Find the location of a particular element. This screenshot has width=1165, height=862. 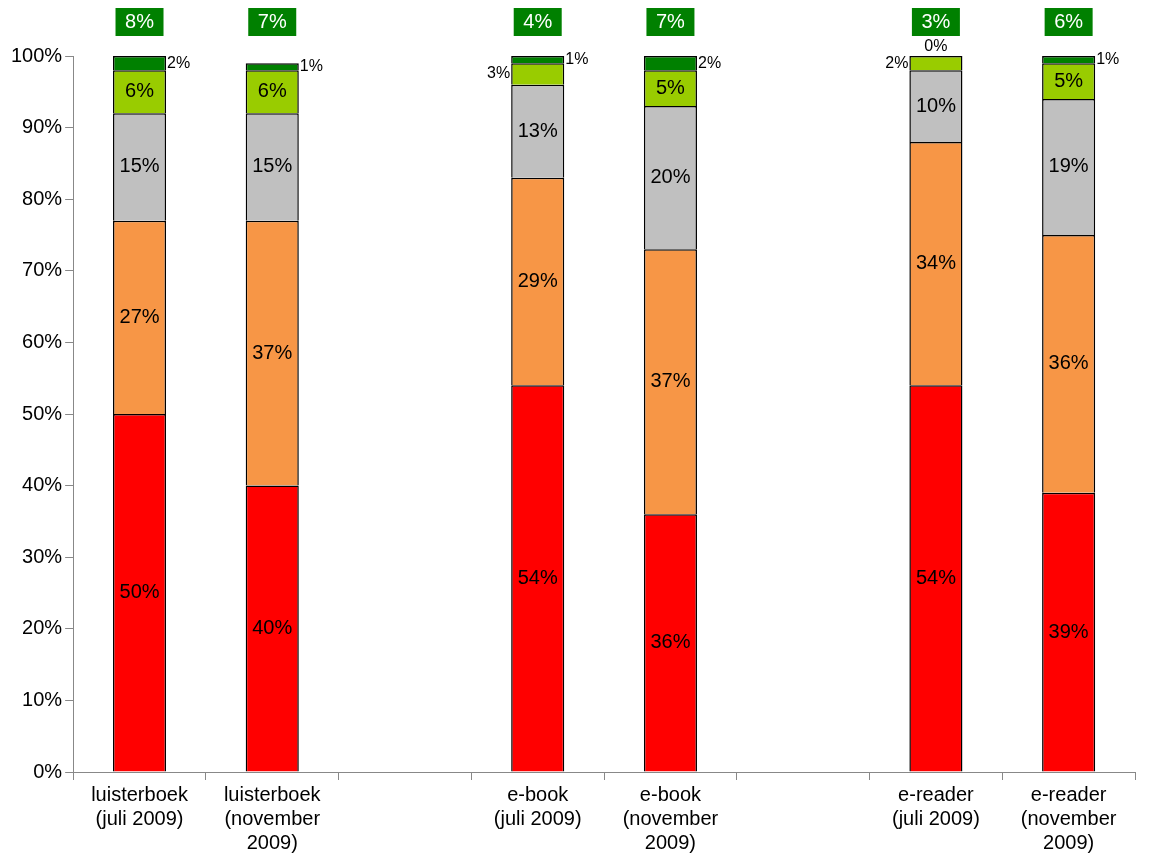

data-label: 34% is located at coordinates (936, 262).